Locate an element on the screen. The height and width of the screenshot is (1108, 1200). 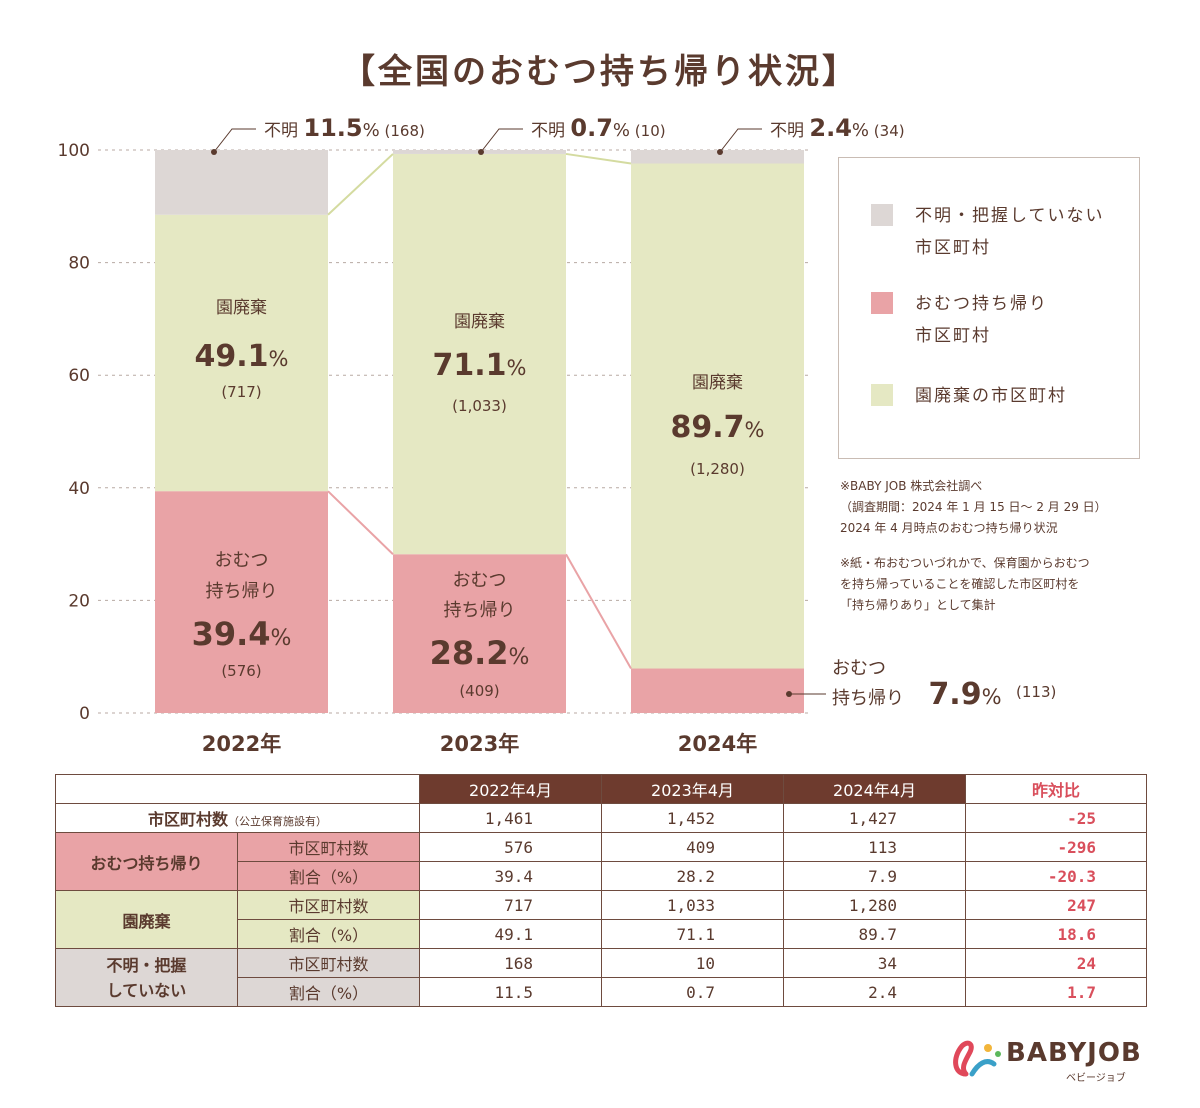
data-label-unknown: 不明 0.7% (10) is located at coordinates (598, 128).